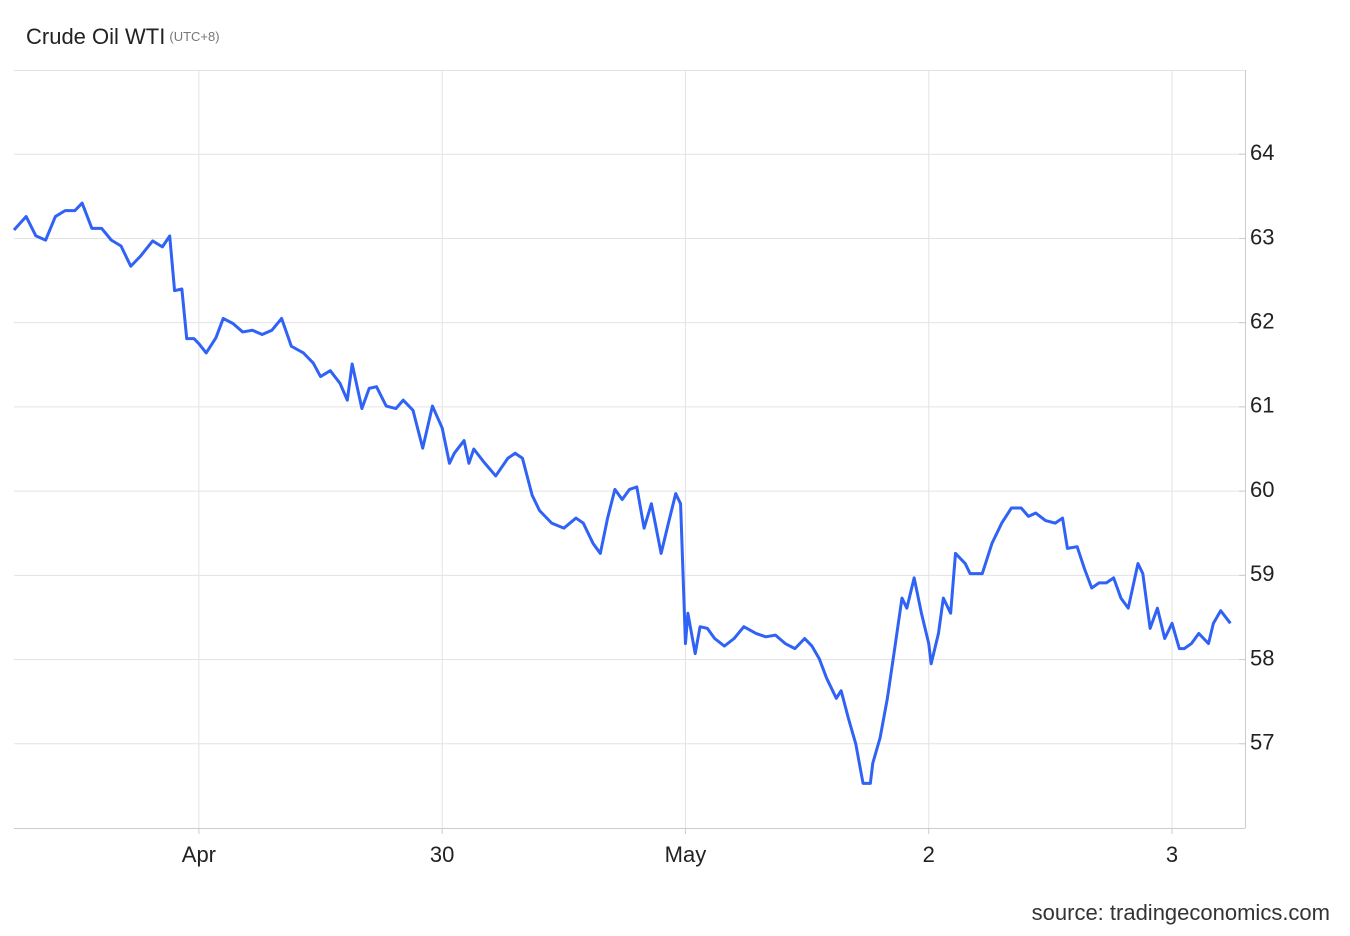  I want to click on y-tick-label: 59, so click(1262, 573).